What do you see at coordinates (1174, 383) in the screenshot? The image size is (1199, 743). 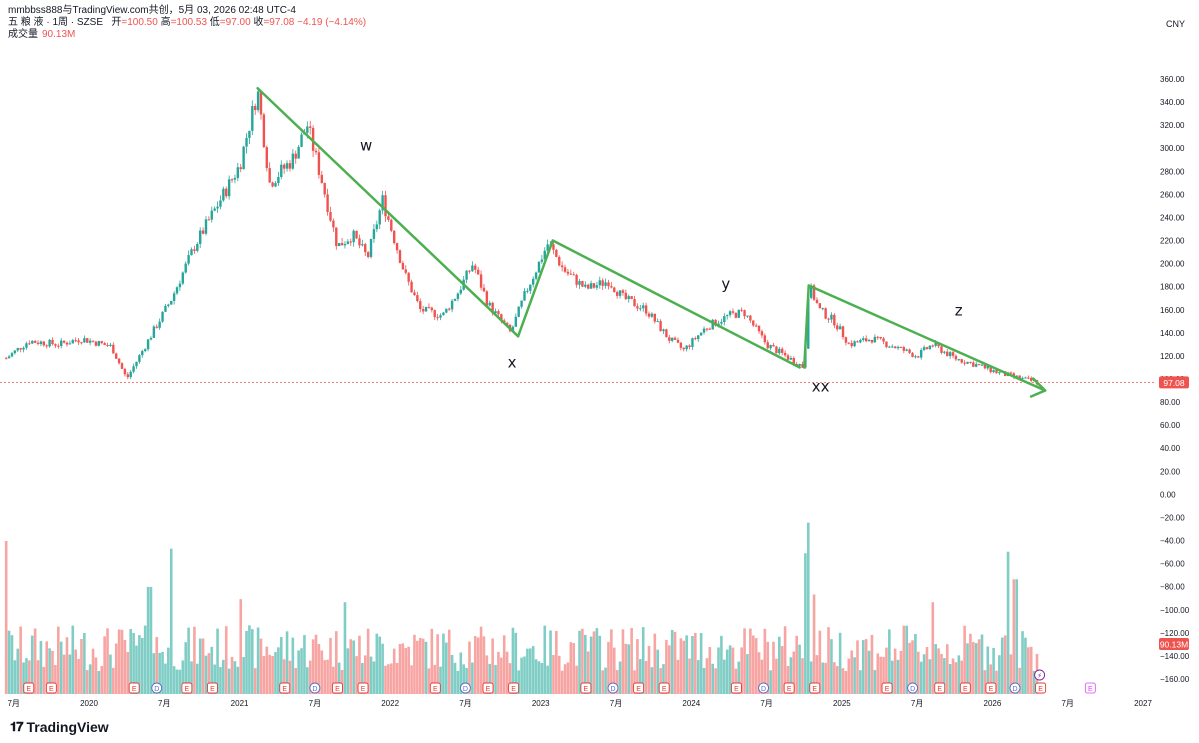 I see `price-badge-text: 97.08` at bounding box center [1174, 383].